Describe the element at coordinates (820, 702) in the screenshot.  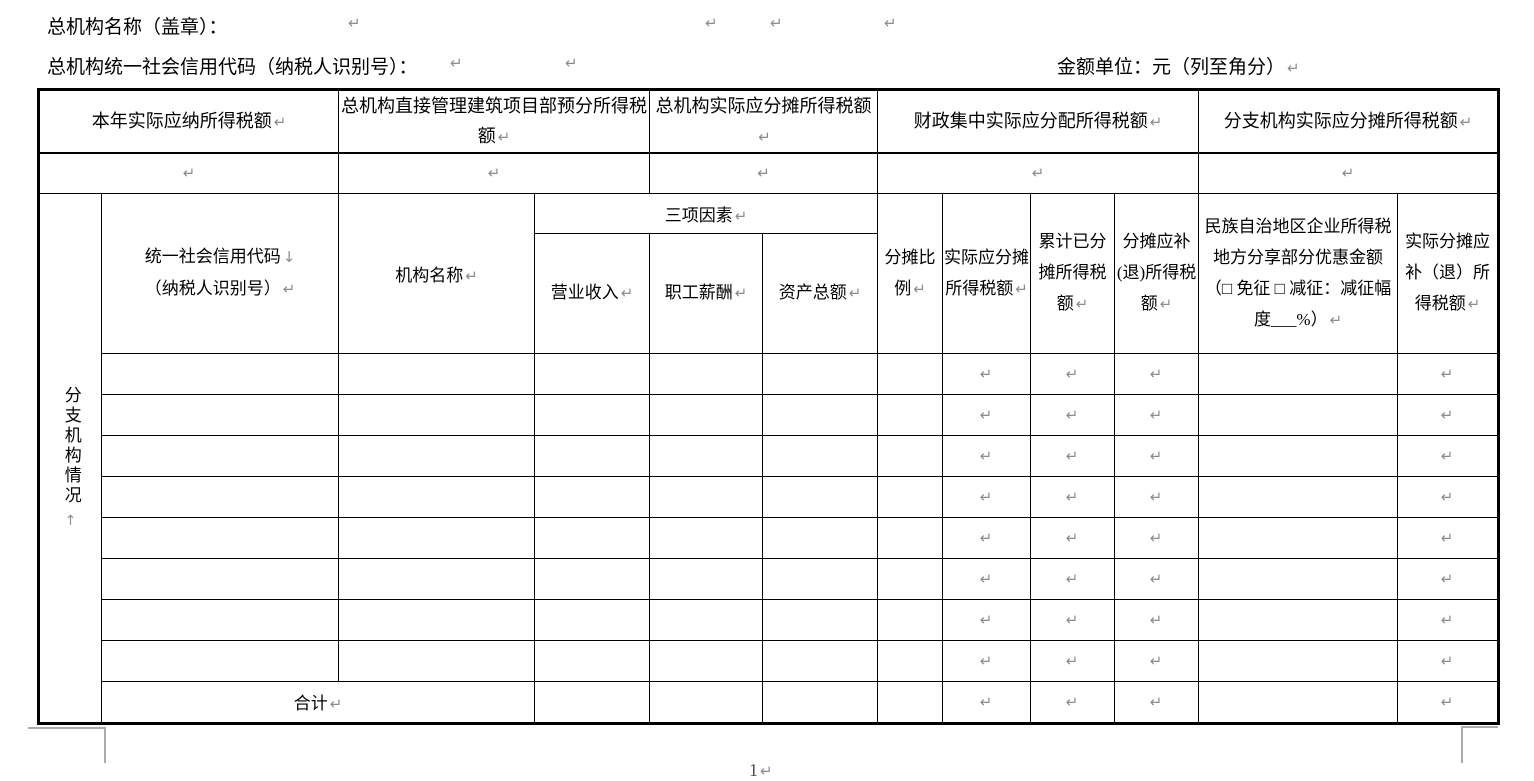
I see `total-cell-assets` at that location.